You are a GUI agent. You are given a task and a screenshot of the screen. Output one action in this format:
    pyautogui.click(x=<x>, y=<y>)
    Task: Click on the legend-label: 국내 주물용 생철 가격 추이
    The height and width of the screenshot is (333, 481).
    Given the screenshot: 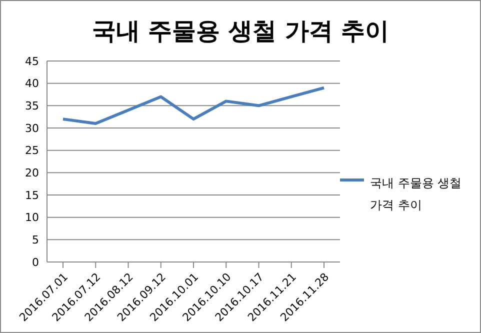 What is the action you would take?
    pyautogui.click(x=416, y=194)
    